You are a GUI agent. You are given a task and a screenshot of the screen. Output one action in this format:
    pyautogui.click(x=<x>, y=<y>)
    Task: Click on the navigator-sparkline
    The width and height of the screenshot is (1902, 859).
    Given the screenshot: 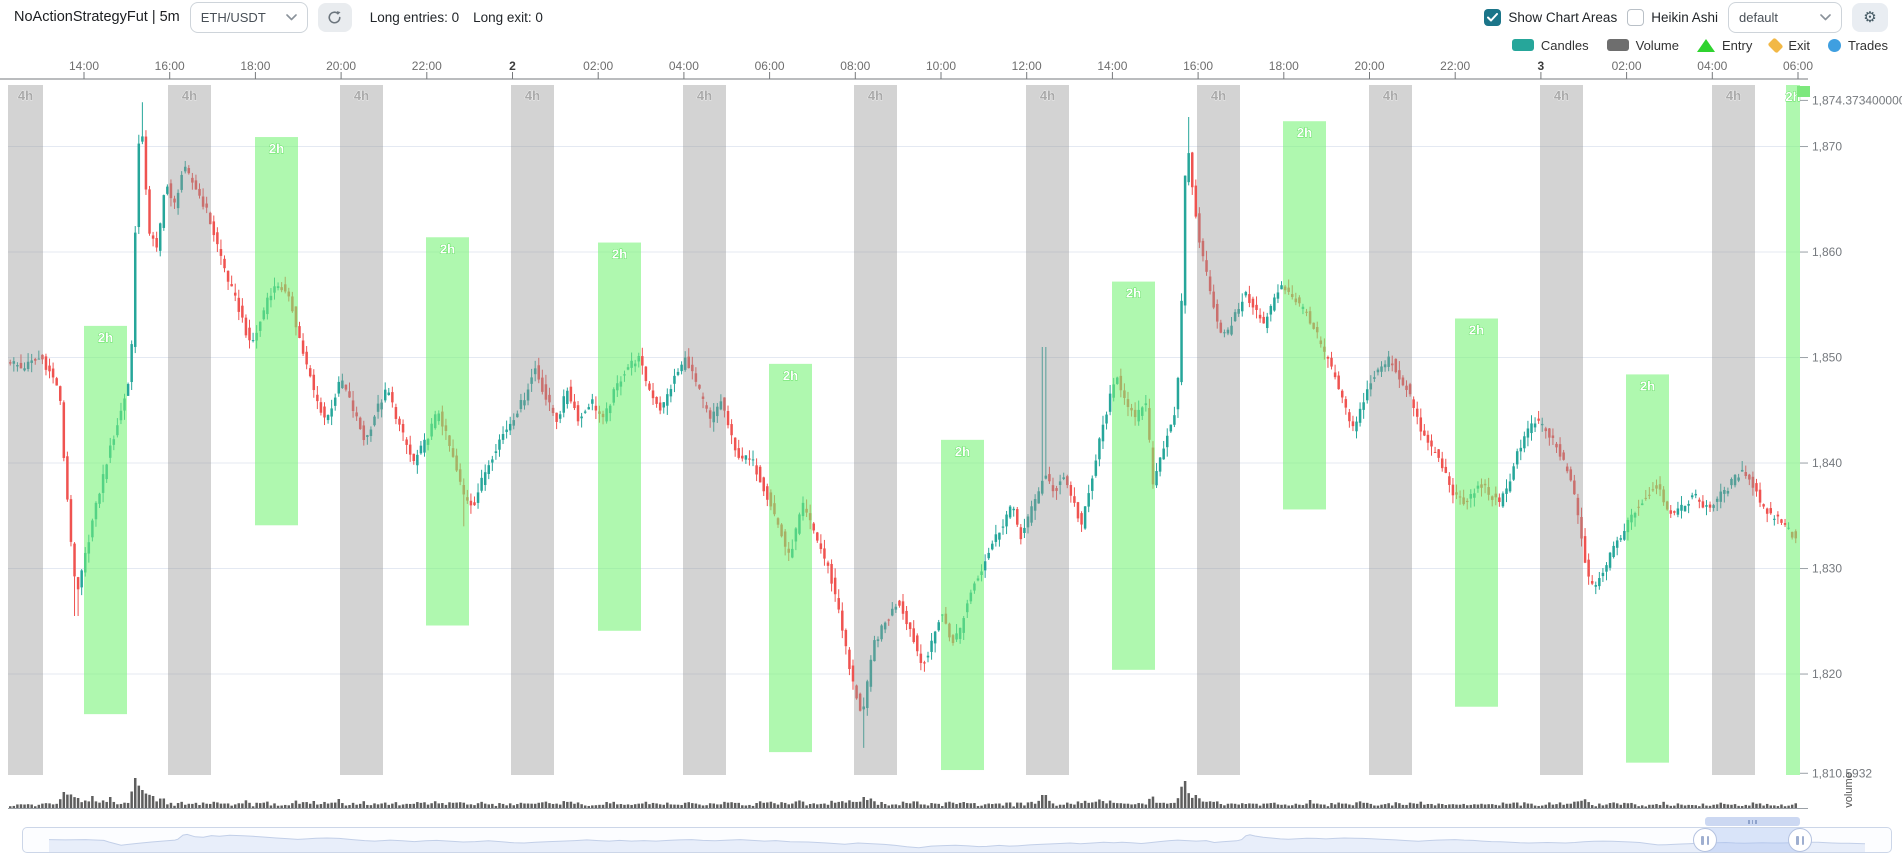 What is the action you would take?
    pyautogui.click(x=957, y=842)
    